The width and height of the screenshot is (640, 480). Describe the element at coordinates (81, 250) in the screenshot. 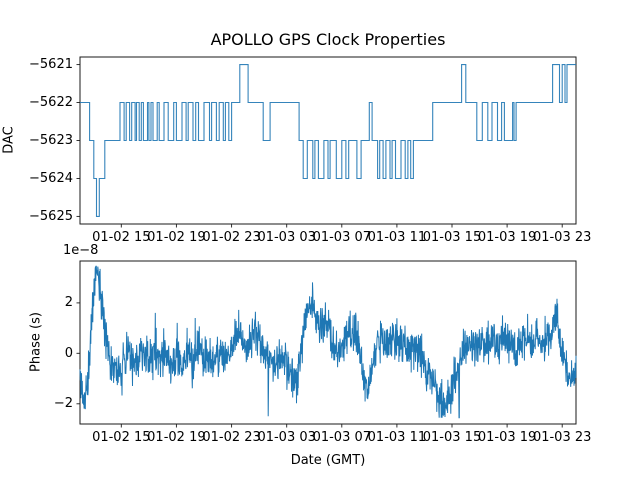

I see `phase-scale-offset-label: 1e−8` at that location.